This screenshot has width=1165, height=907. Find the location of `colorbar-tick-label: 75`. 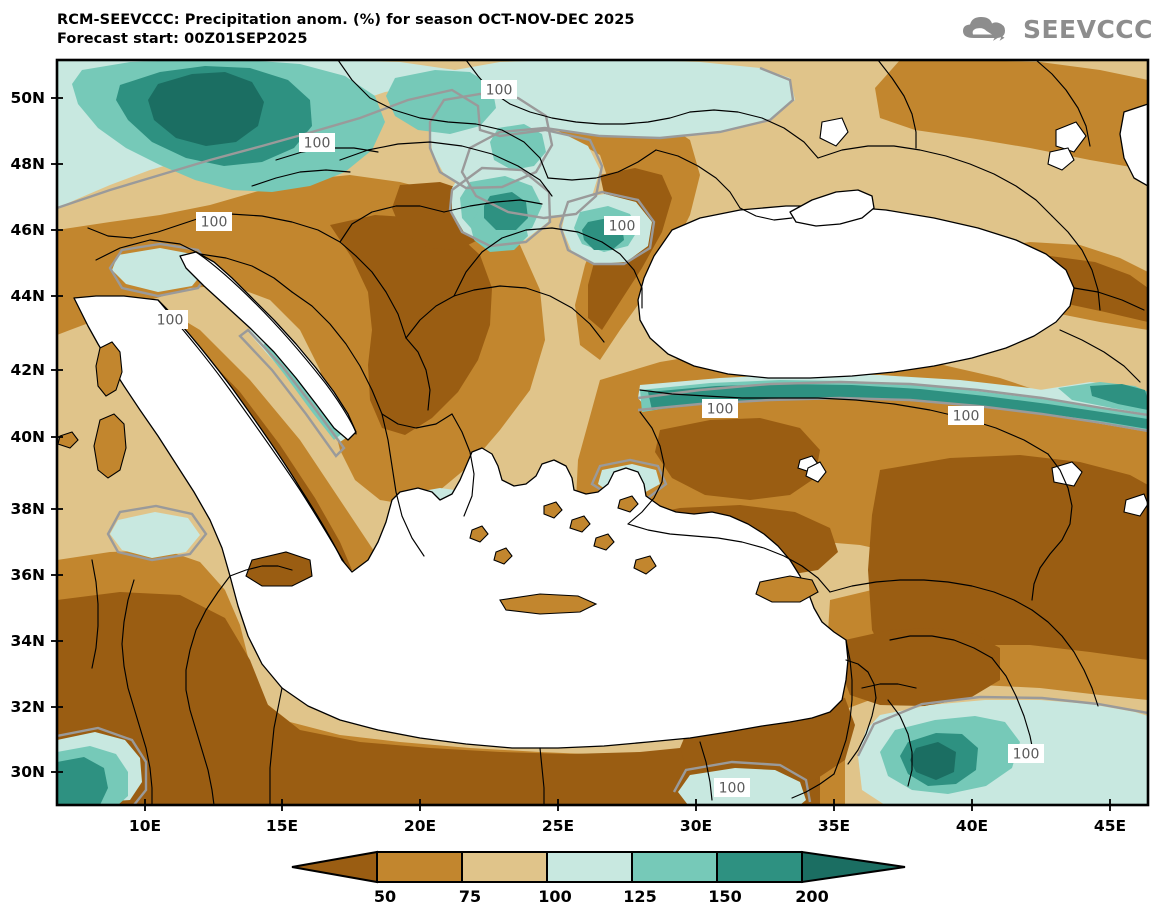

colorbar-tick-label: 75 is located at coordinates (470, 896).